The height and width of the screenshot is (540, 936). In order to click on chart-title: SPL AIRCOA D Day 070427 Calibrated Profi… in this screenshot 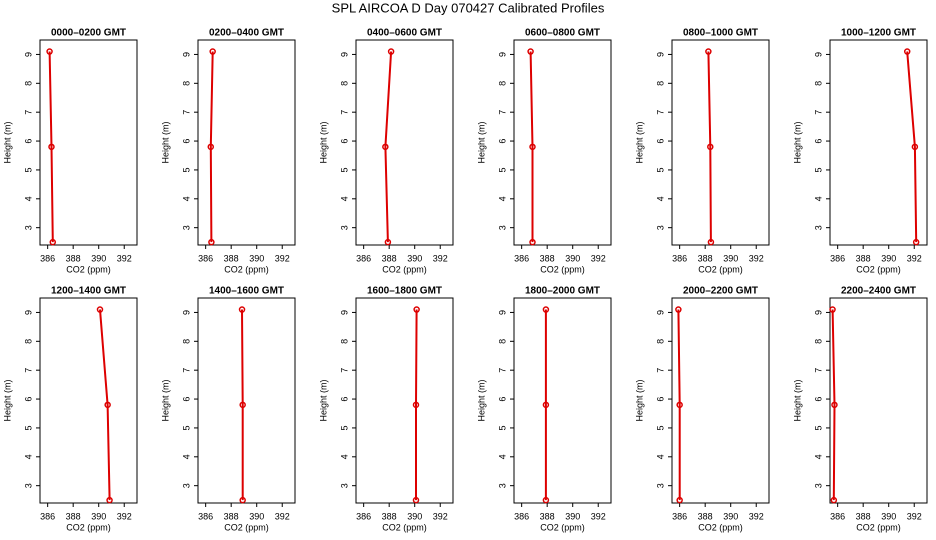, I will do `click(468, 7)`.